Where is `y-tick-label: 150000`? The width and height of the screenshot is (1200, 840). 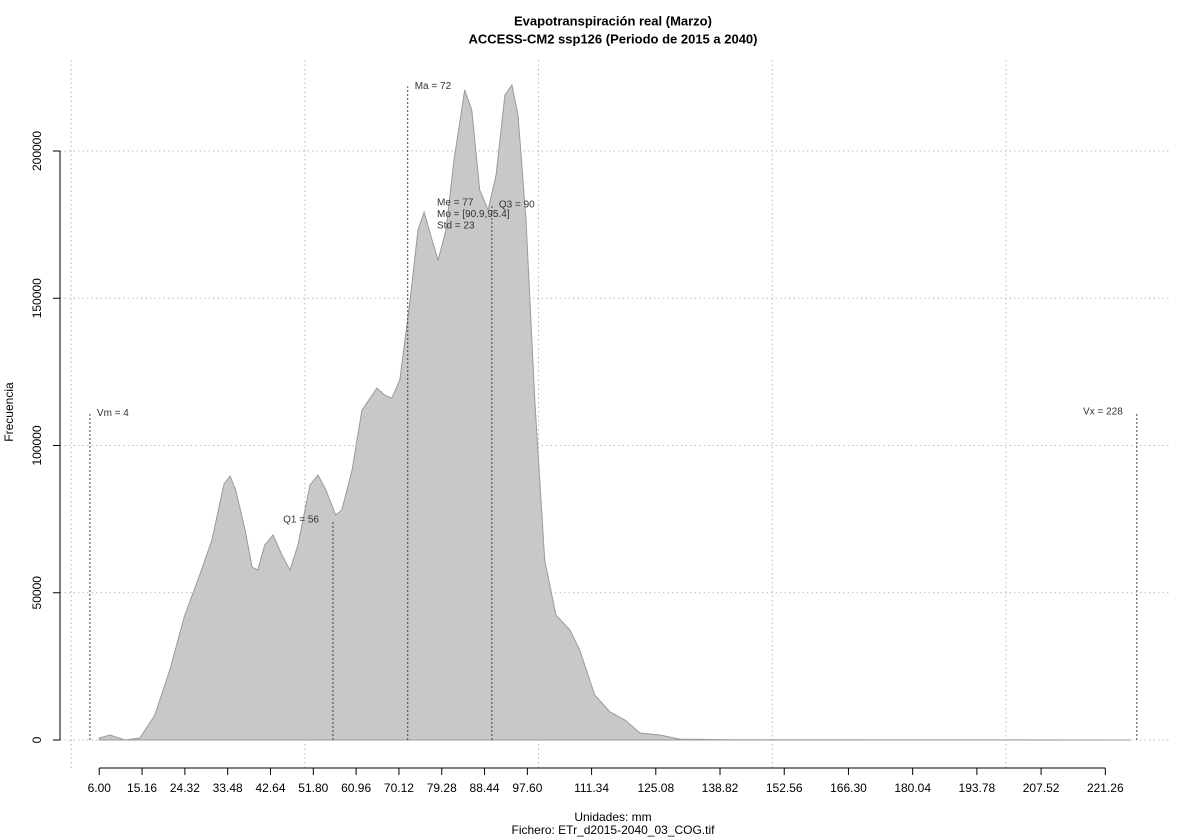
y-tick-label: 150000 is located at coordinates (37, 298).